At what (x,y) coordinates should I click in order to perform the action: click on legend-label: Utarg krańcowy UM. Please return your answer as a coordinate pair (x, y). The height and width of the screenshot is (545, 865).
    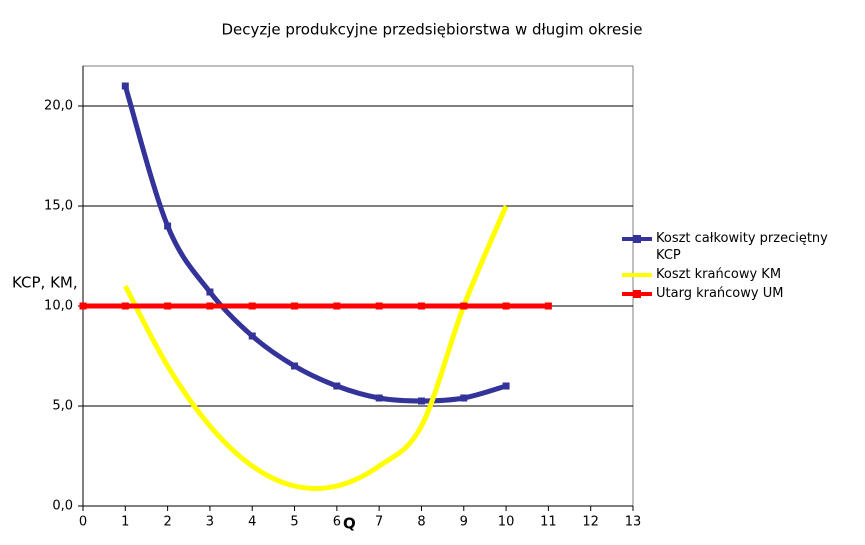
    Looking at the image, I should click on (720, 293).